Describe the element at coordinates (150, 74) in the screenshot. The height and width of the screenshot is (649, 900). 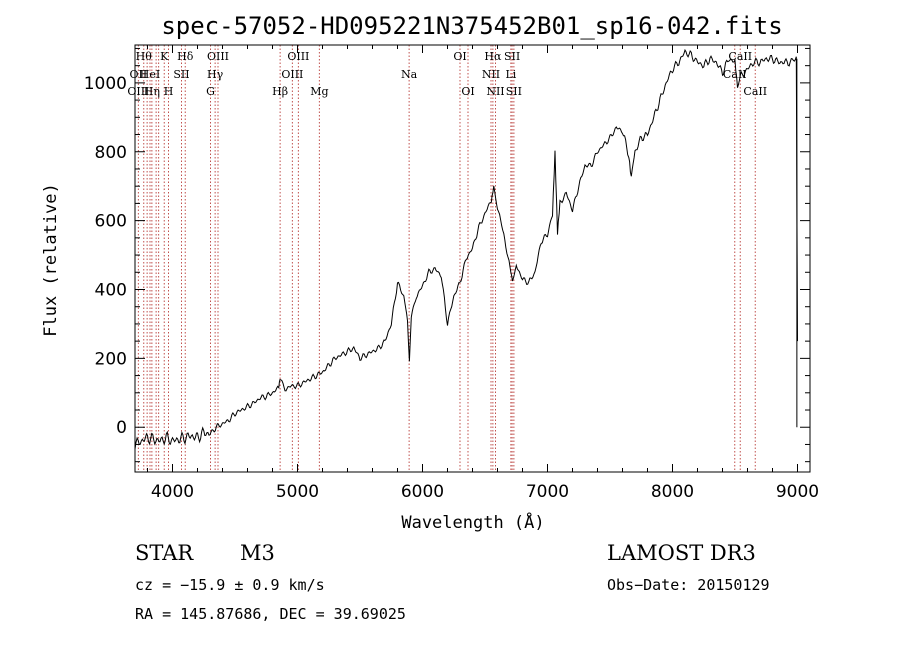
I see `line-label: HeI` at that location.